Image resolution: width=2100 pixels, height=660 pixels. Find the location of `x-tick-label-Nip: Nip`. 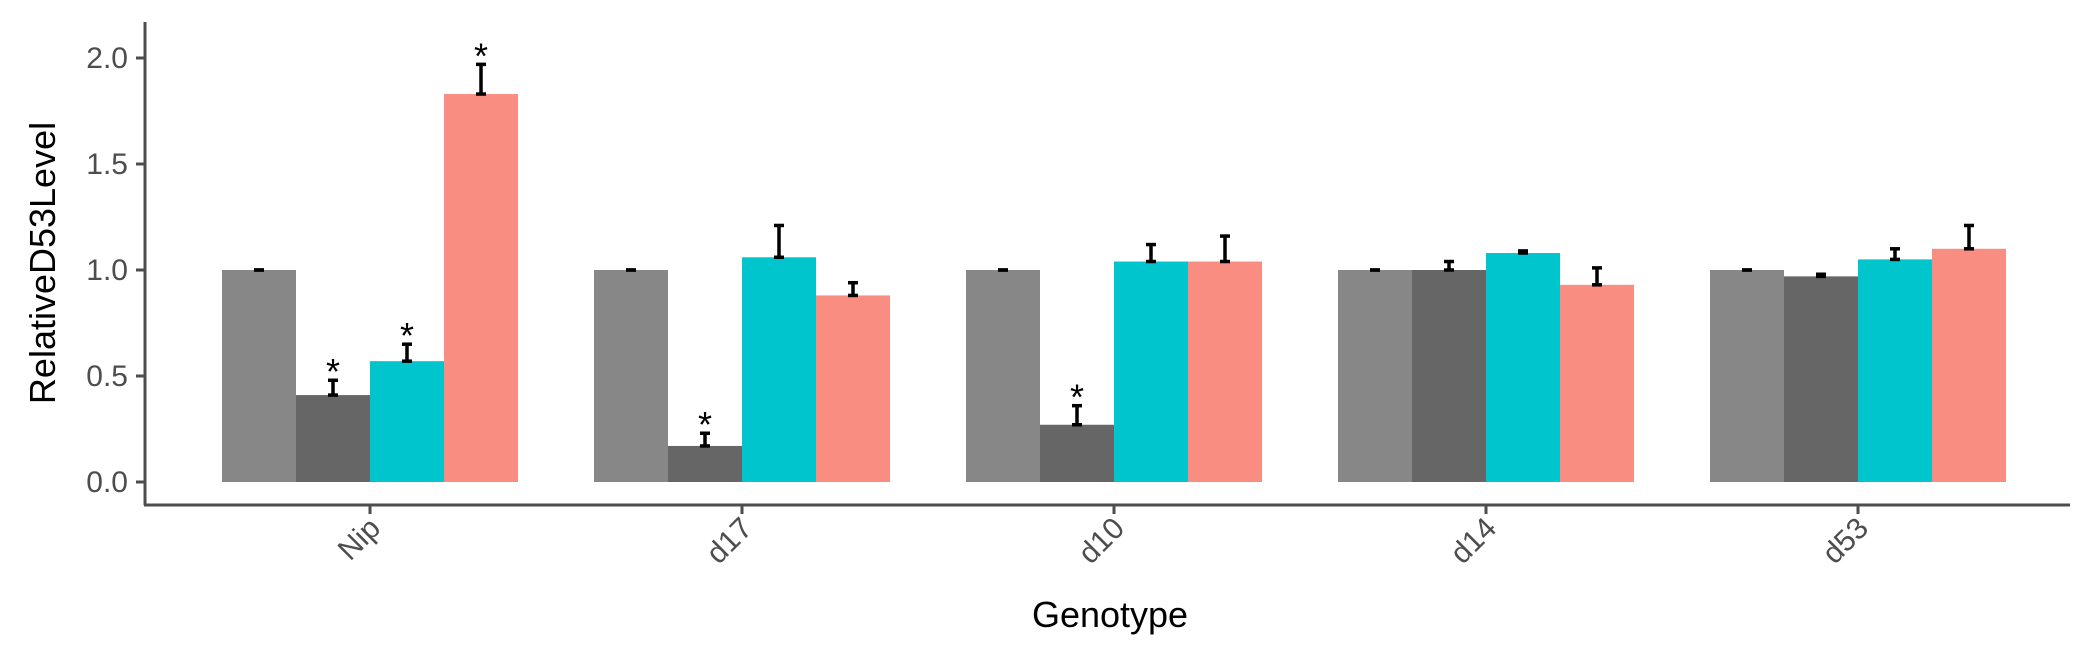

x-tick-label-Nip: Nip is located at coordinates (359, 539).